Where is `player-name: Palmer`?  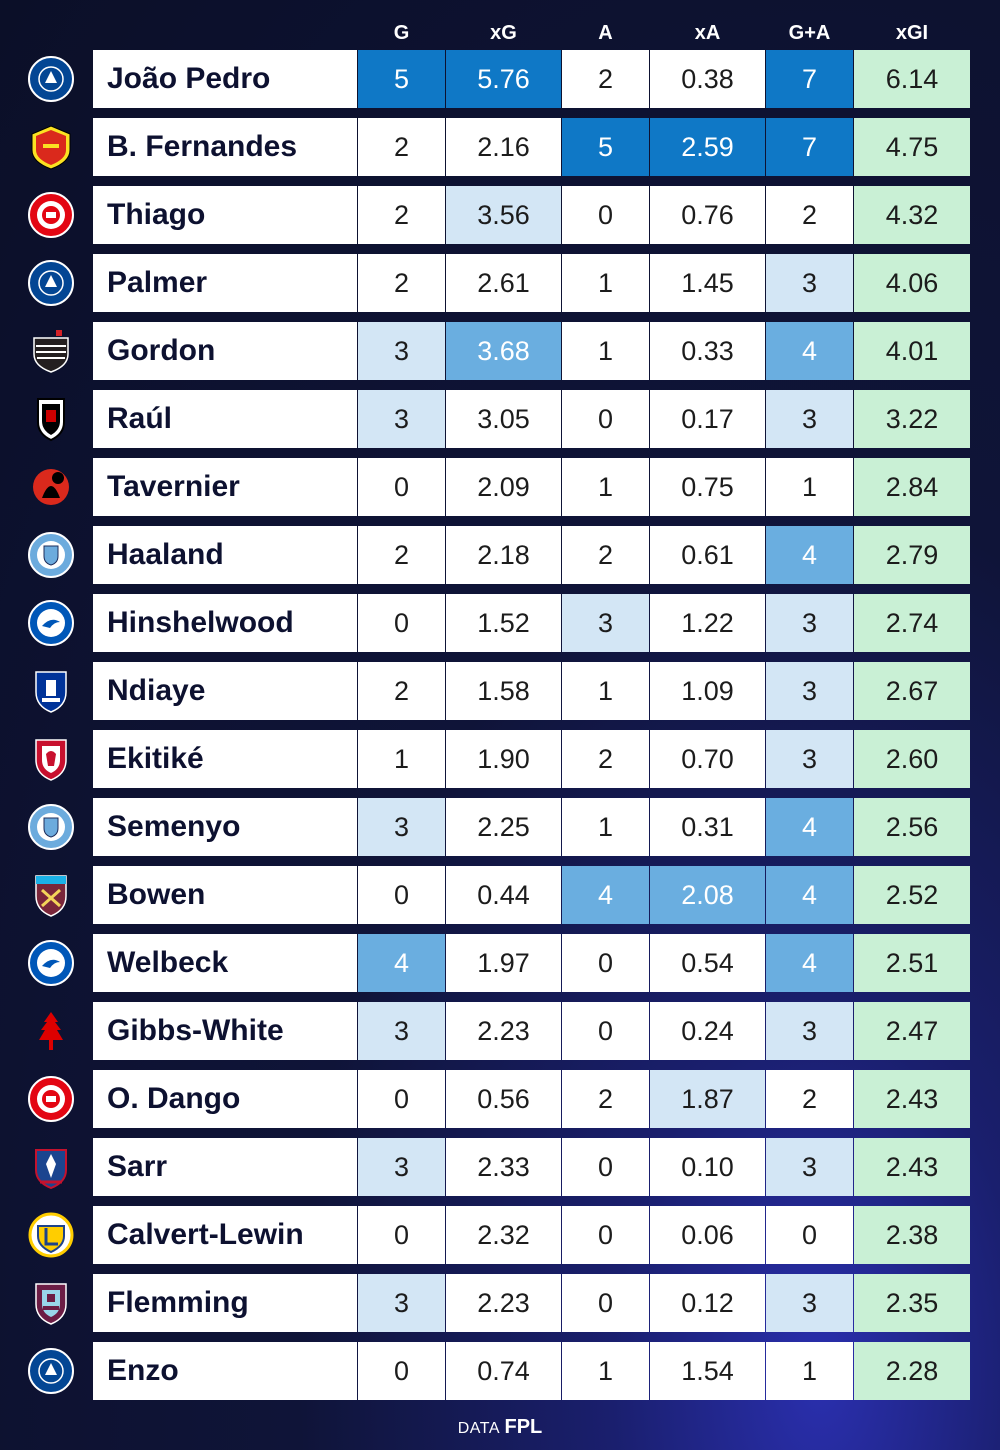 player-name: Palmer is located at coordinates (225, 283).